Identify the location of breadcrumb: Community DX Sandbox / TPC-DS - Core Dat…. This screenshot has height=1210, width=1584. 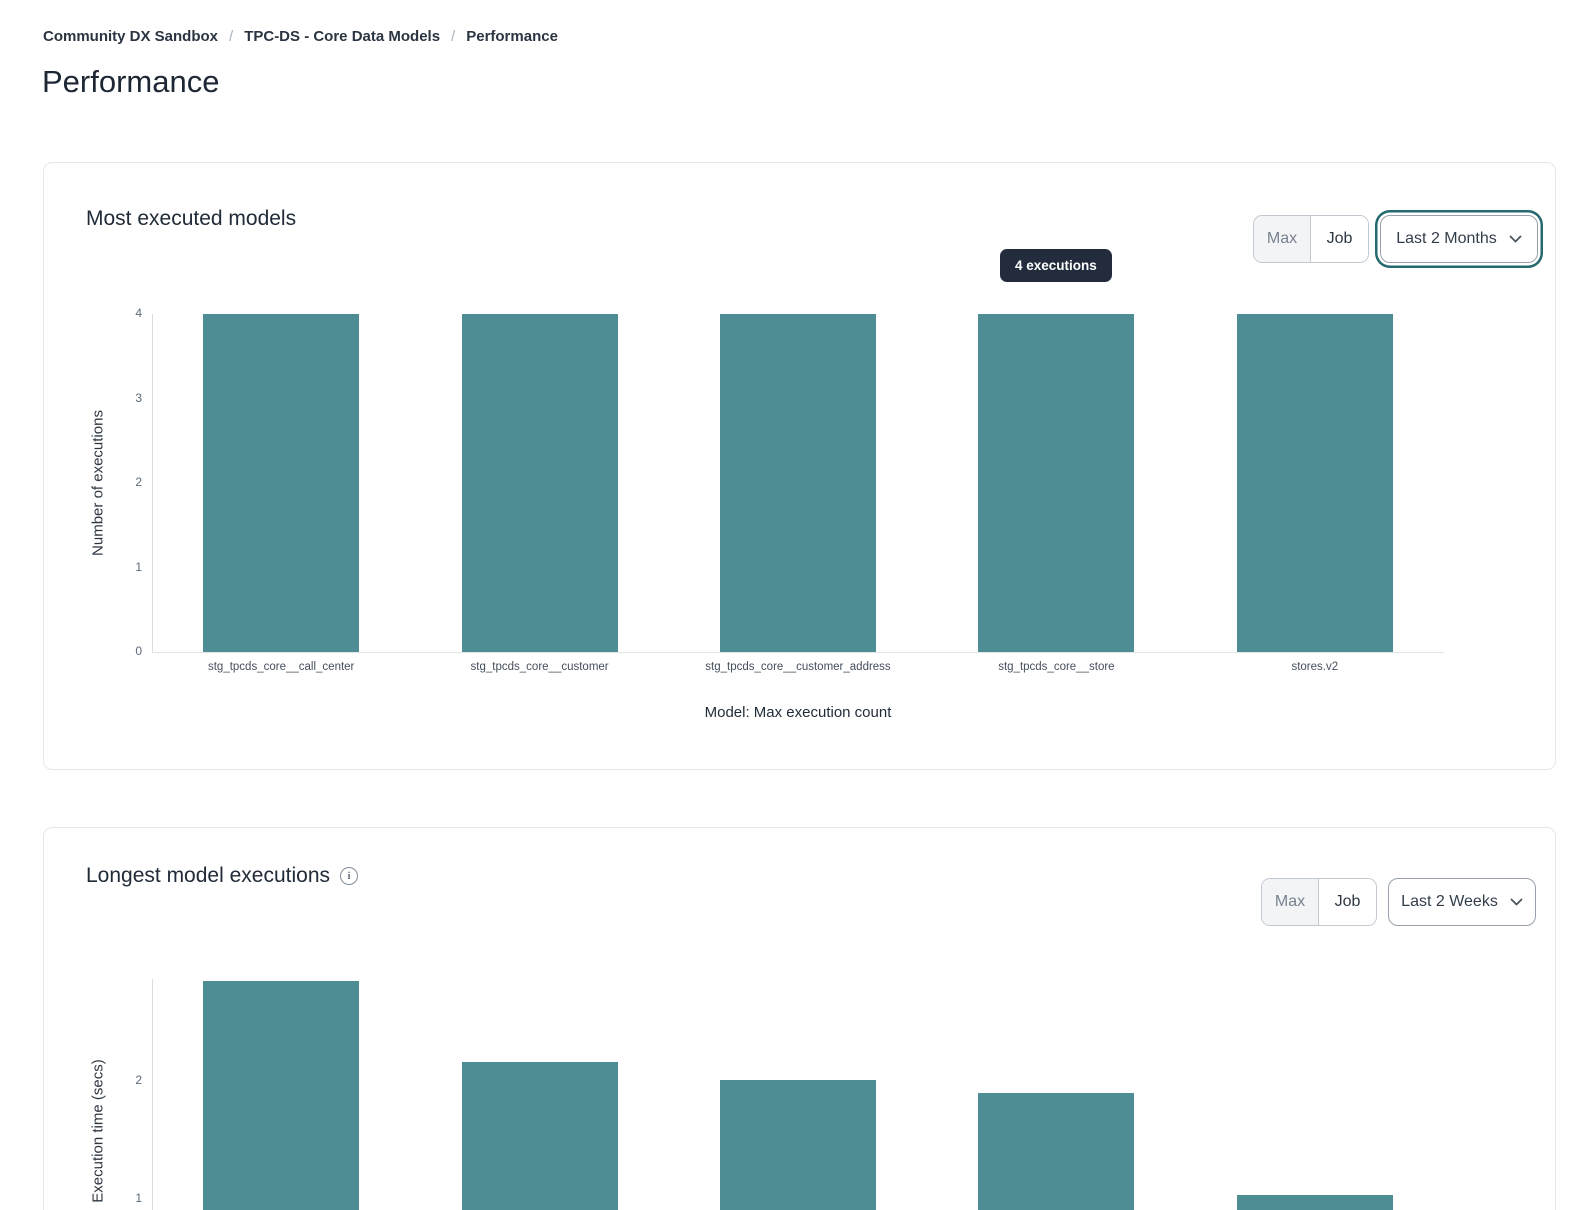
(300, 36).